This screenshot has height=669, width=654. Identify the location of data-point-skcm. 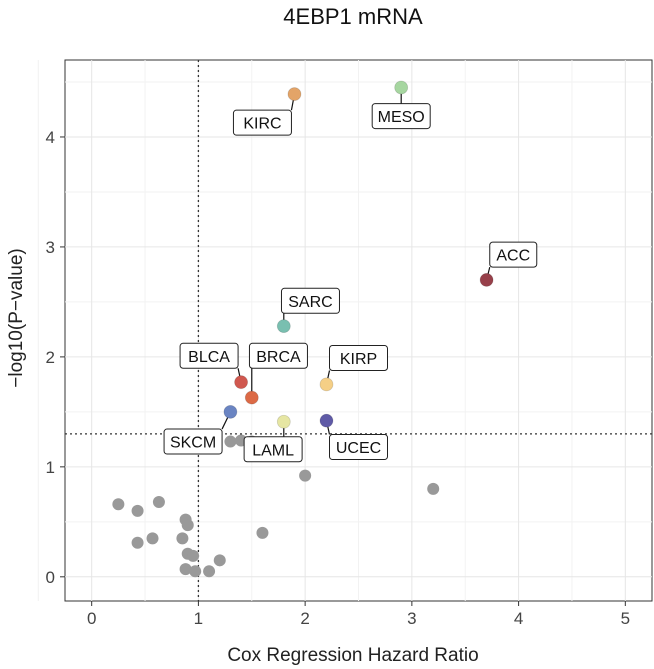
(230, 411).